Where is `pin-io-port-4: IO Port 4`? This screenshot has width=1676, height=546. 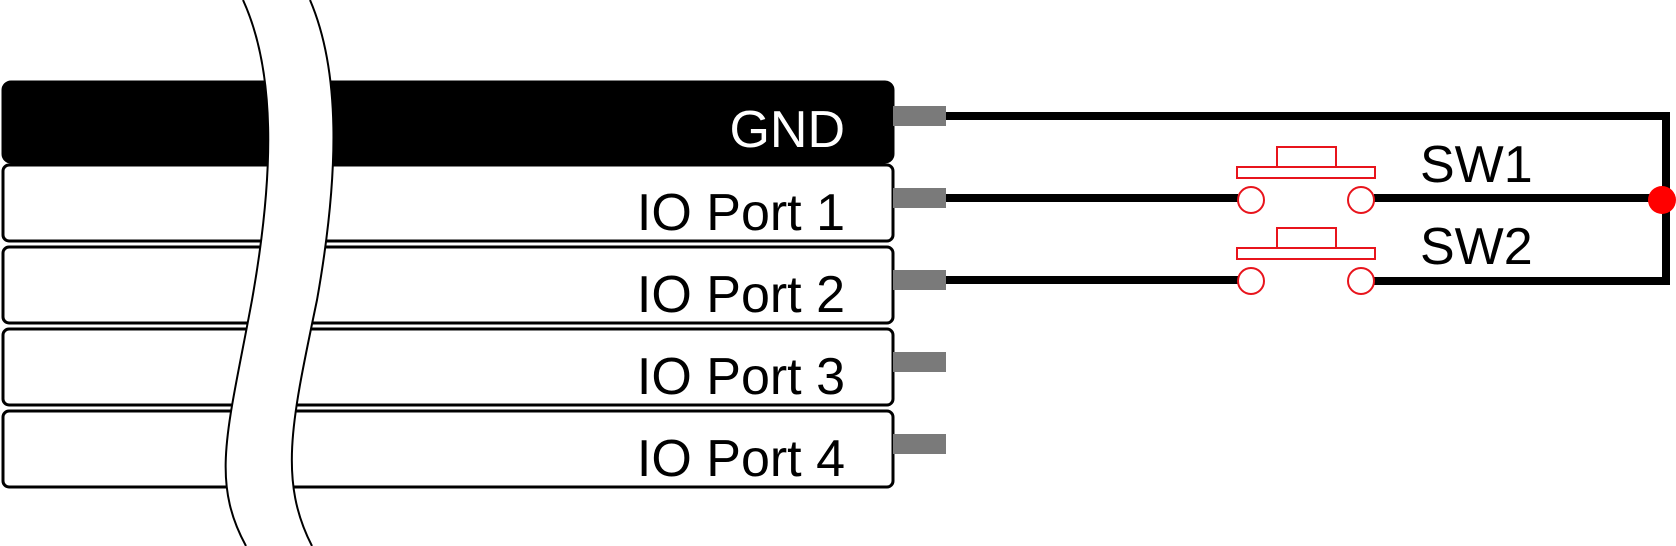
pin-io-port-4: IO Port 4 is located at coordinates (473, 449).